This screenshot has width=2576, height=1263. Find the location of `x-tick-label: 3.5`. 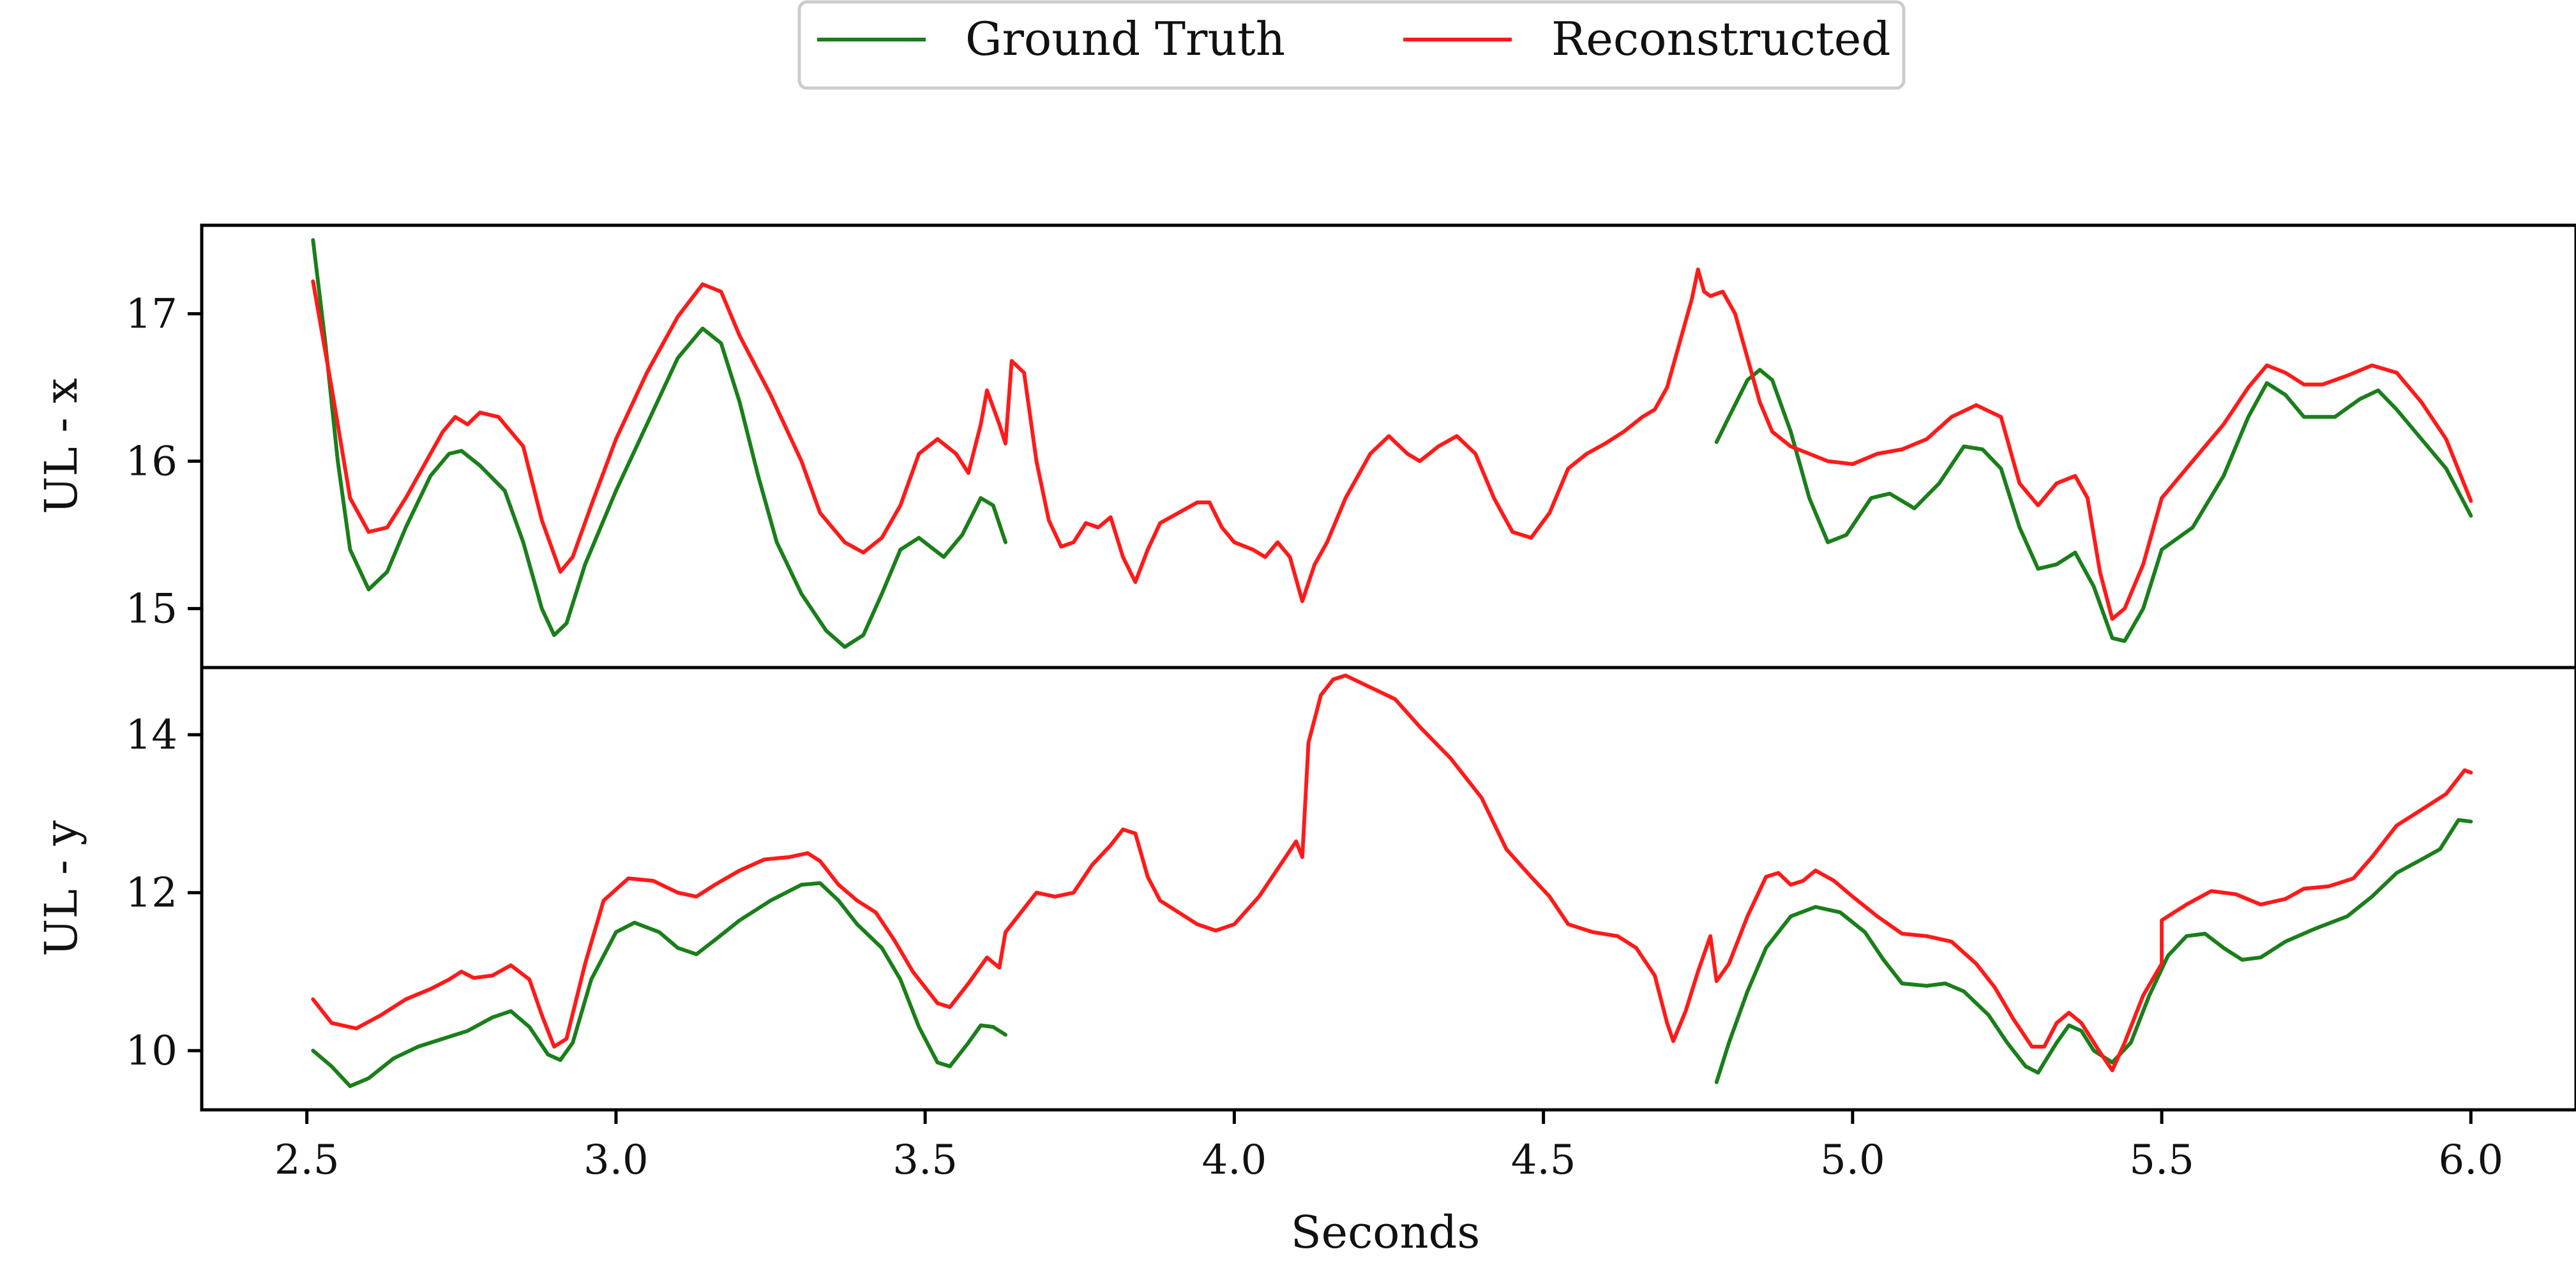

x-tick-label: 3.5 is located at coordinates (925, 1160).